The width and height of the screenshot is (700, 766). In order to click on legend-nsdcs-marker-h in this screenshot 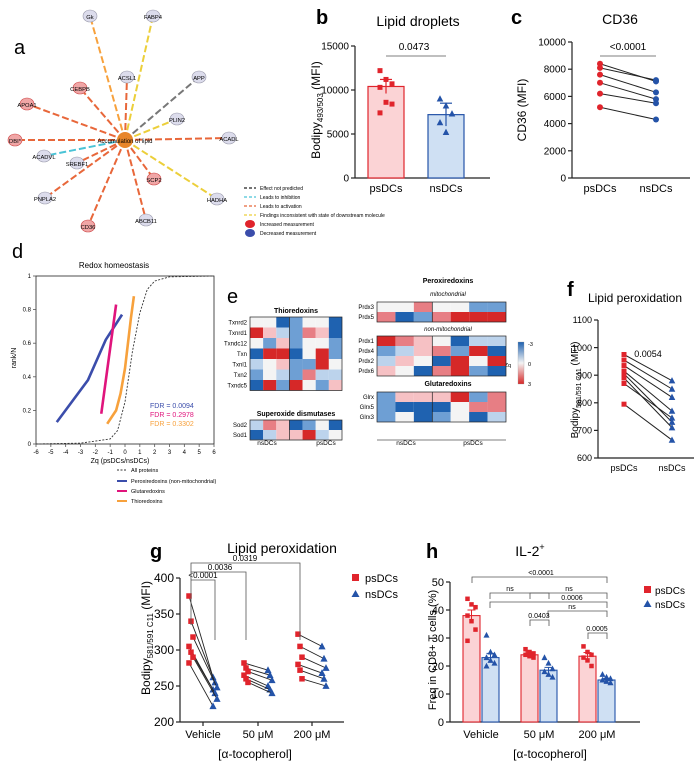, I will do `click(647, 603)`.